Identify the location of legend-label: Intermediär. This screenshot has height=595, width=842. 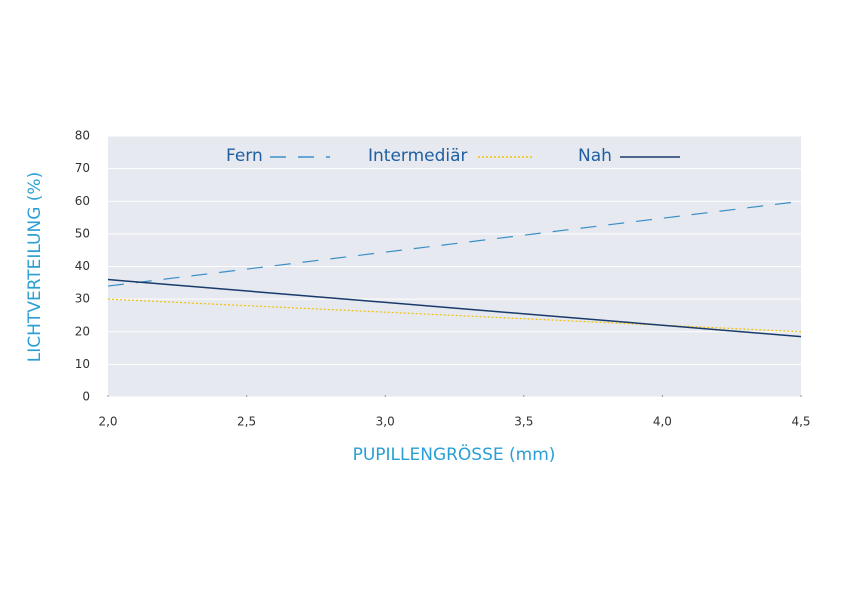
(418, 156).